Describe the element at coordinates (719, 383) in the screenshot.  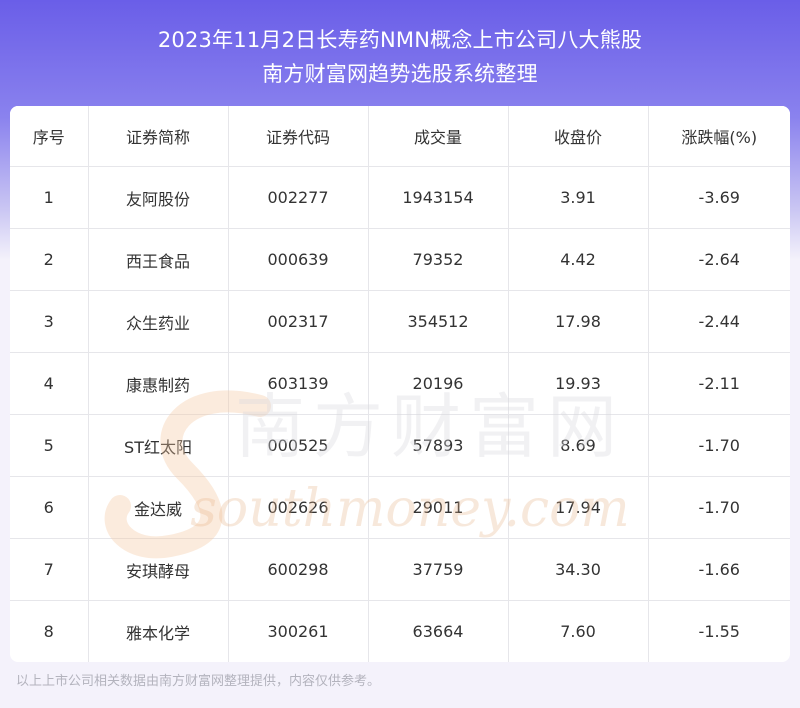
I see `cell-change: -2.11` at that location.